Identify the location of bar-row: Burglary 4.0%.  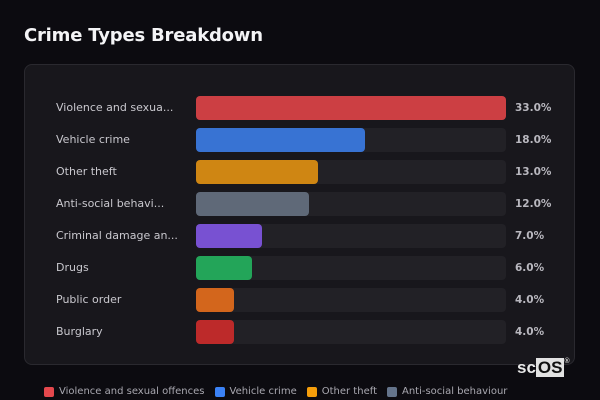
(299, 332).